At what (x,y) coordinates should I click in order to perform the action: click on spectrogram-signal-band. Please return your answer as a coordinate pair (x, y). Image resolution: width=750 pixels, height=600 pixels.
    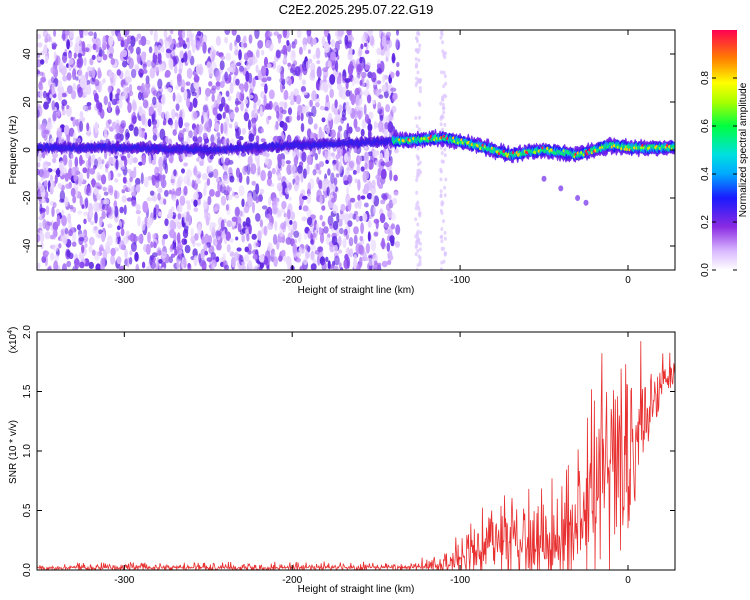
    Looking at the image, I should click on (356, 167).